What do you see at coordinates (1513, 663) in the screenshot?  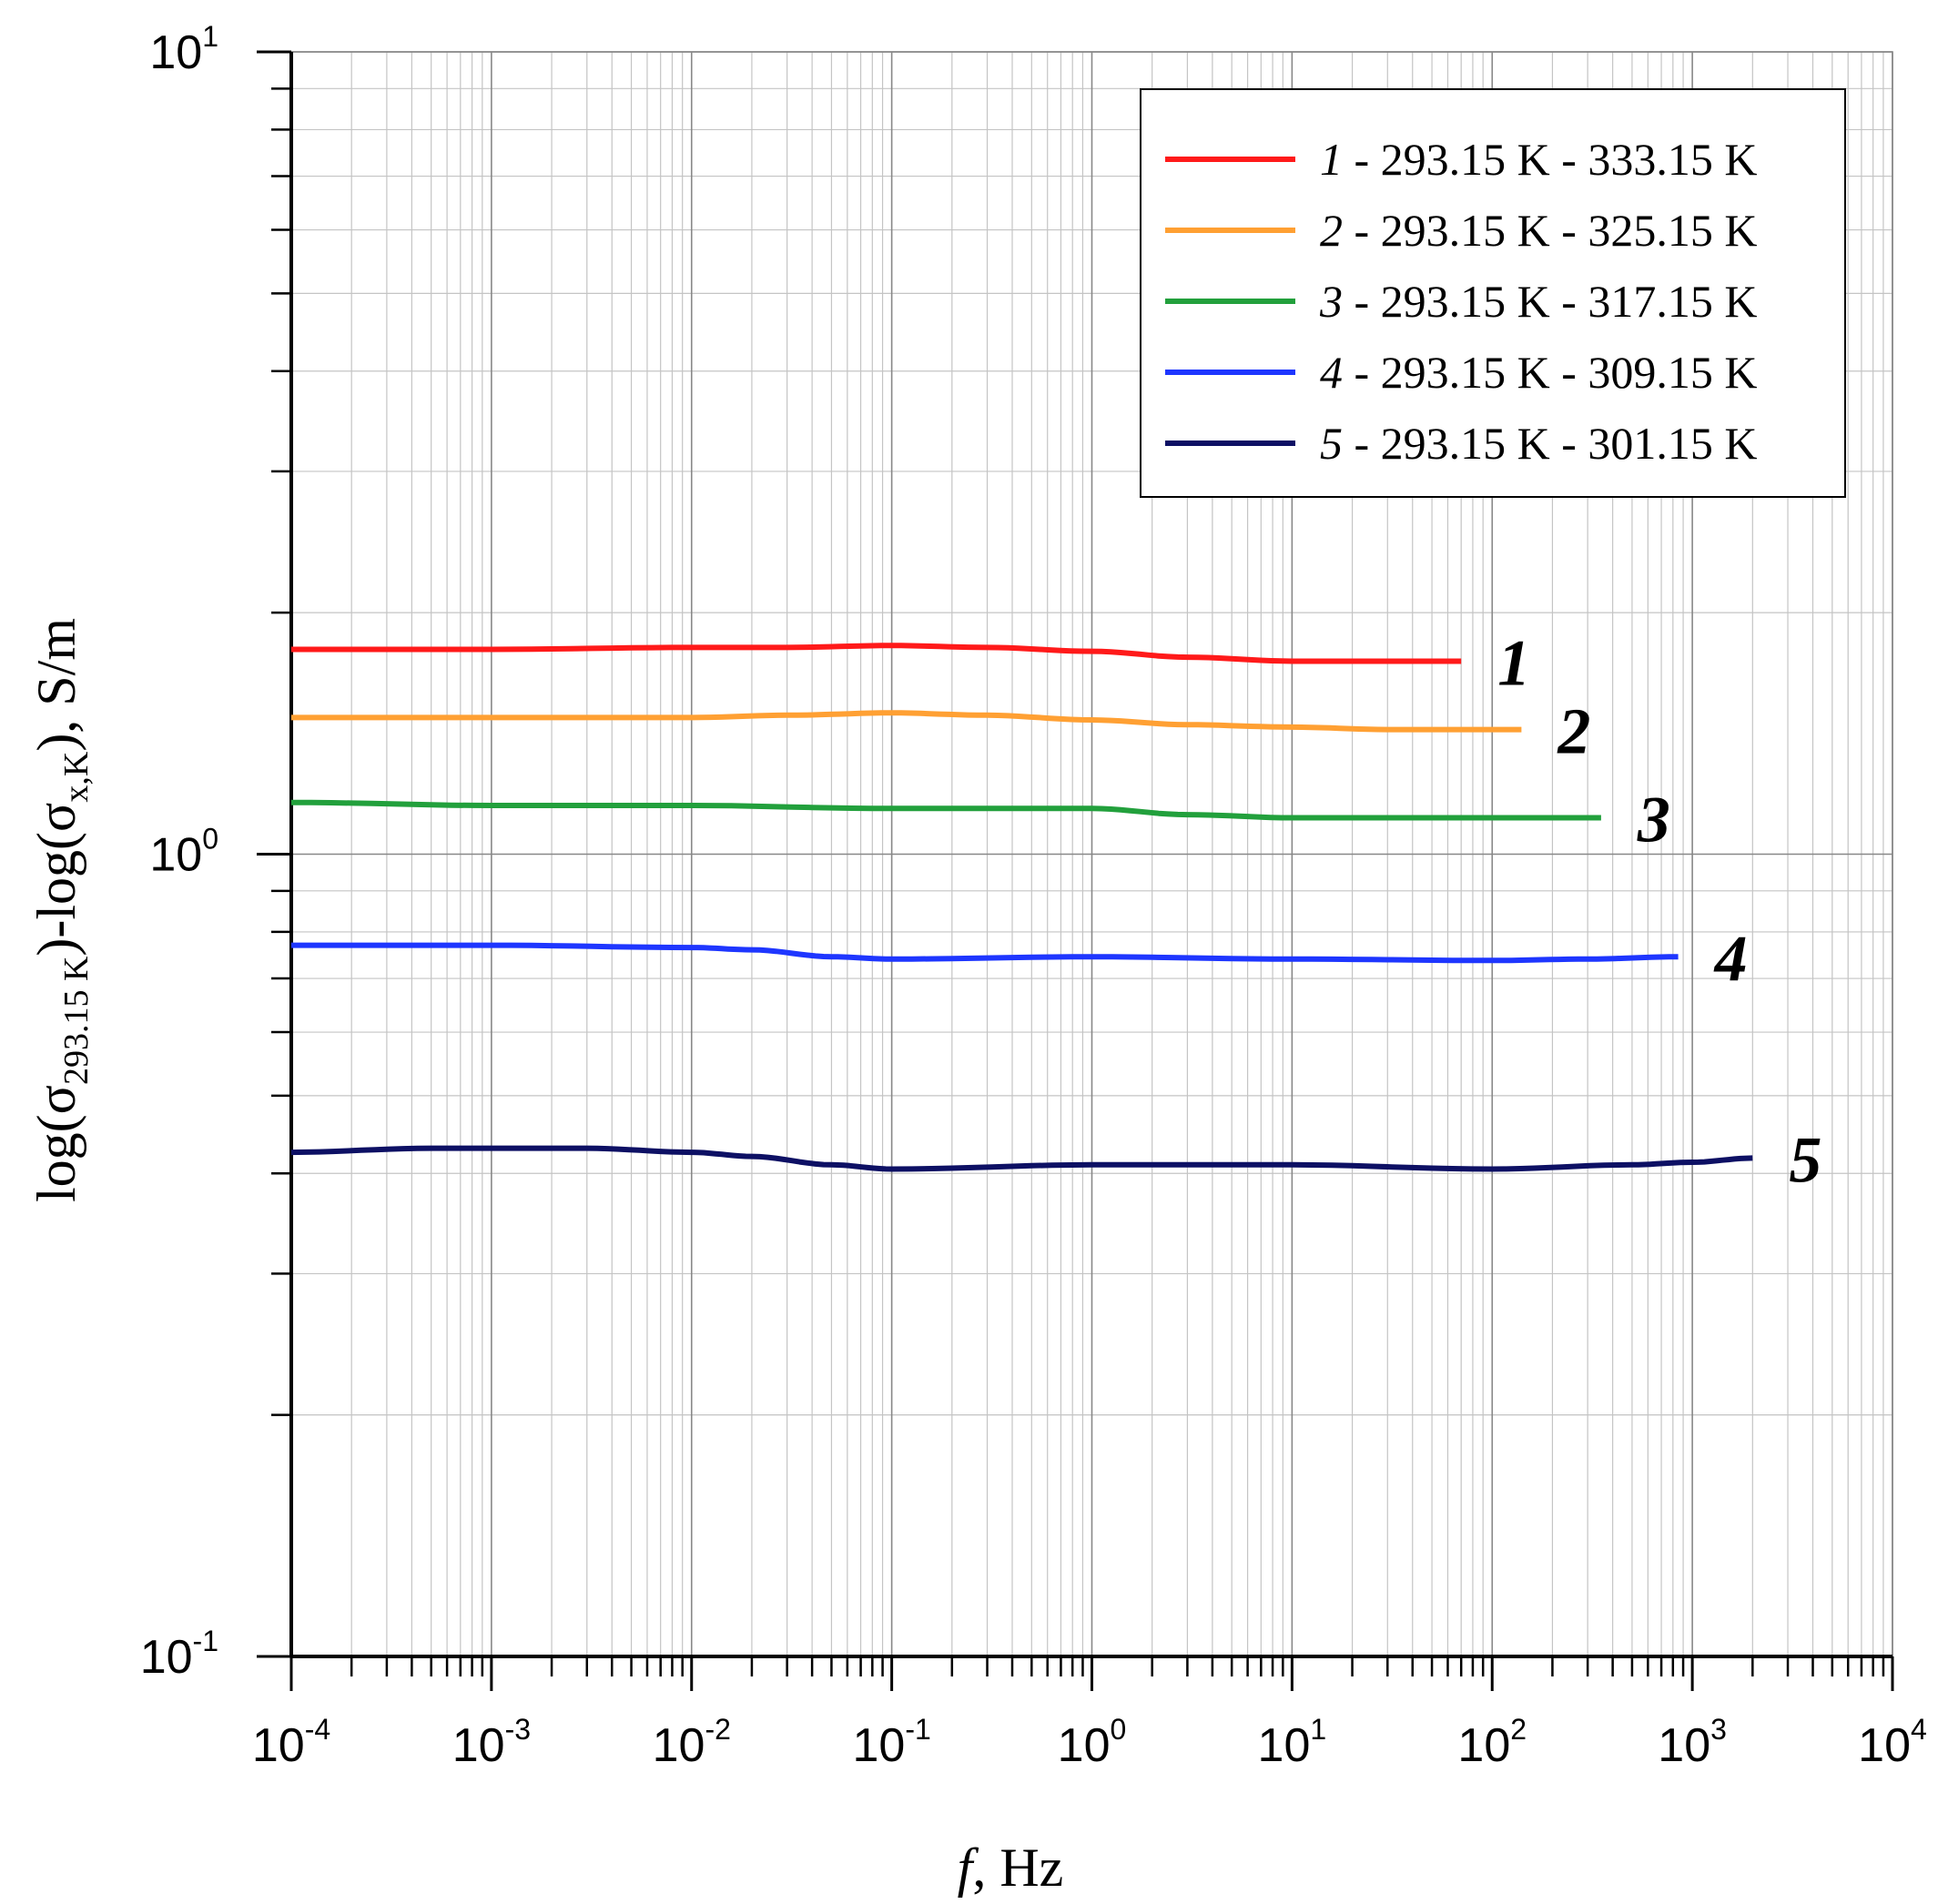 I see `curve-label-1: 1` at bounding box center [1513, 663].